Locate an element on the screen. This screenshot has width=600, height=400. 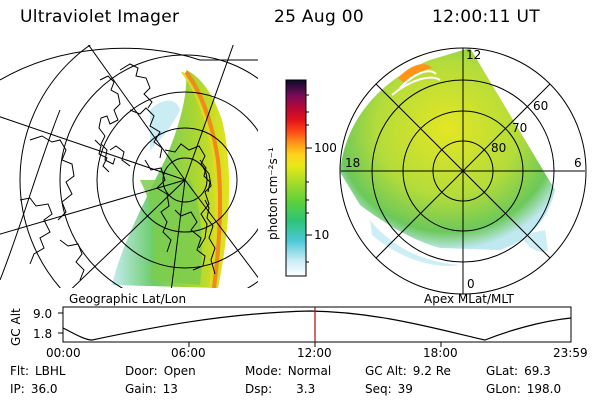
colorbar-tick-10: 10 is located at coordinates (321, 235).